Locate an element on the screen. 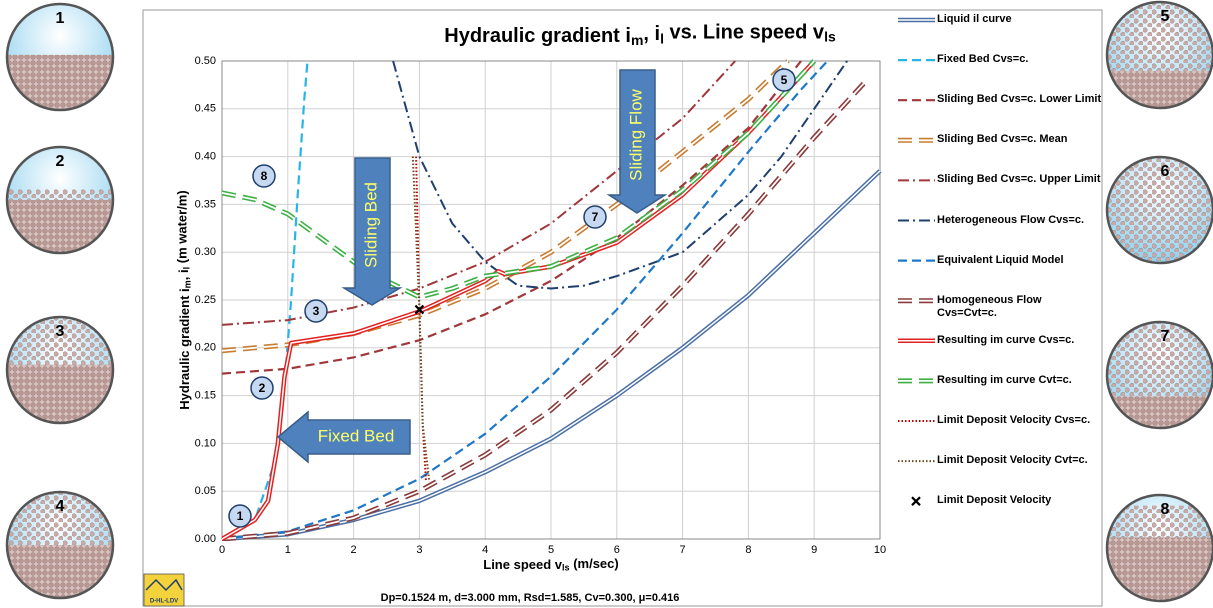  pipe-picture: 3 is located at coordinates (60, 370).